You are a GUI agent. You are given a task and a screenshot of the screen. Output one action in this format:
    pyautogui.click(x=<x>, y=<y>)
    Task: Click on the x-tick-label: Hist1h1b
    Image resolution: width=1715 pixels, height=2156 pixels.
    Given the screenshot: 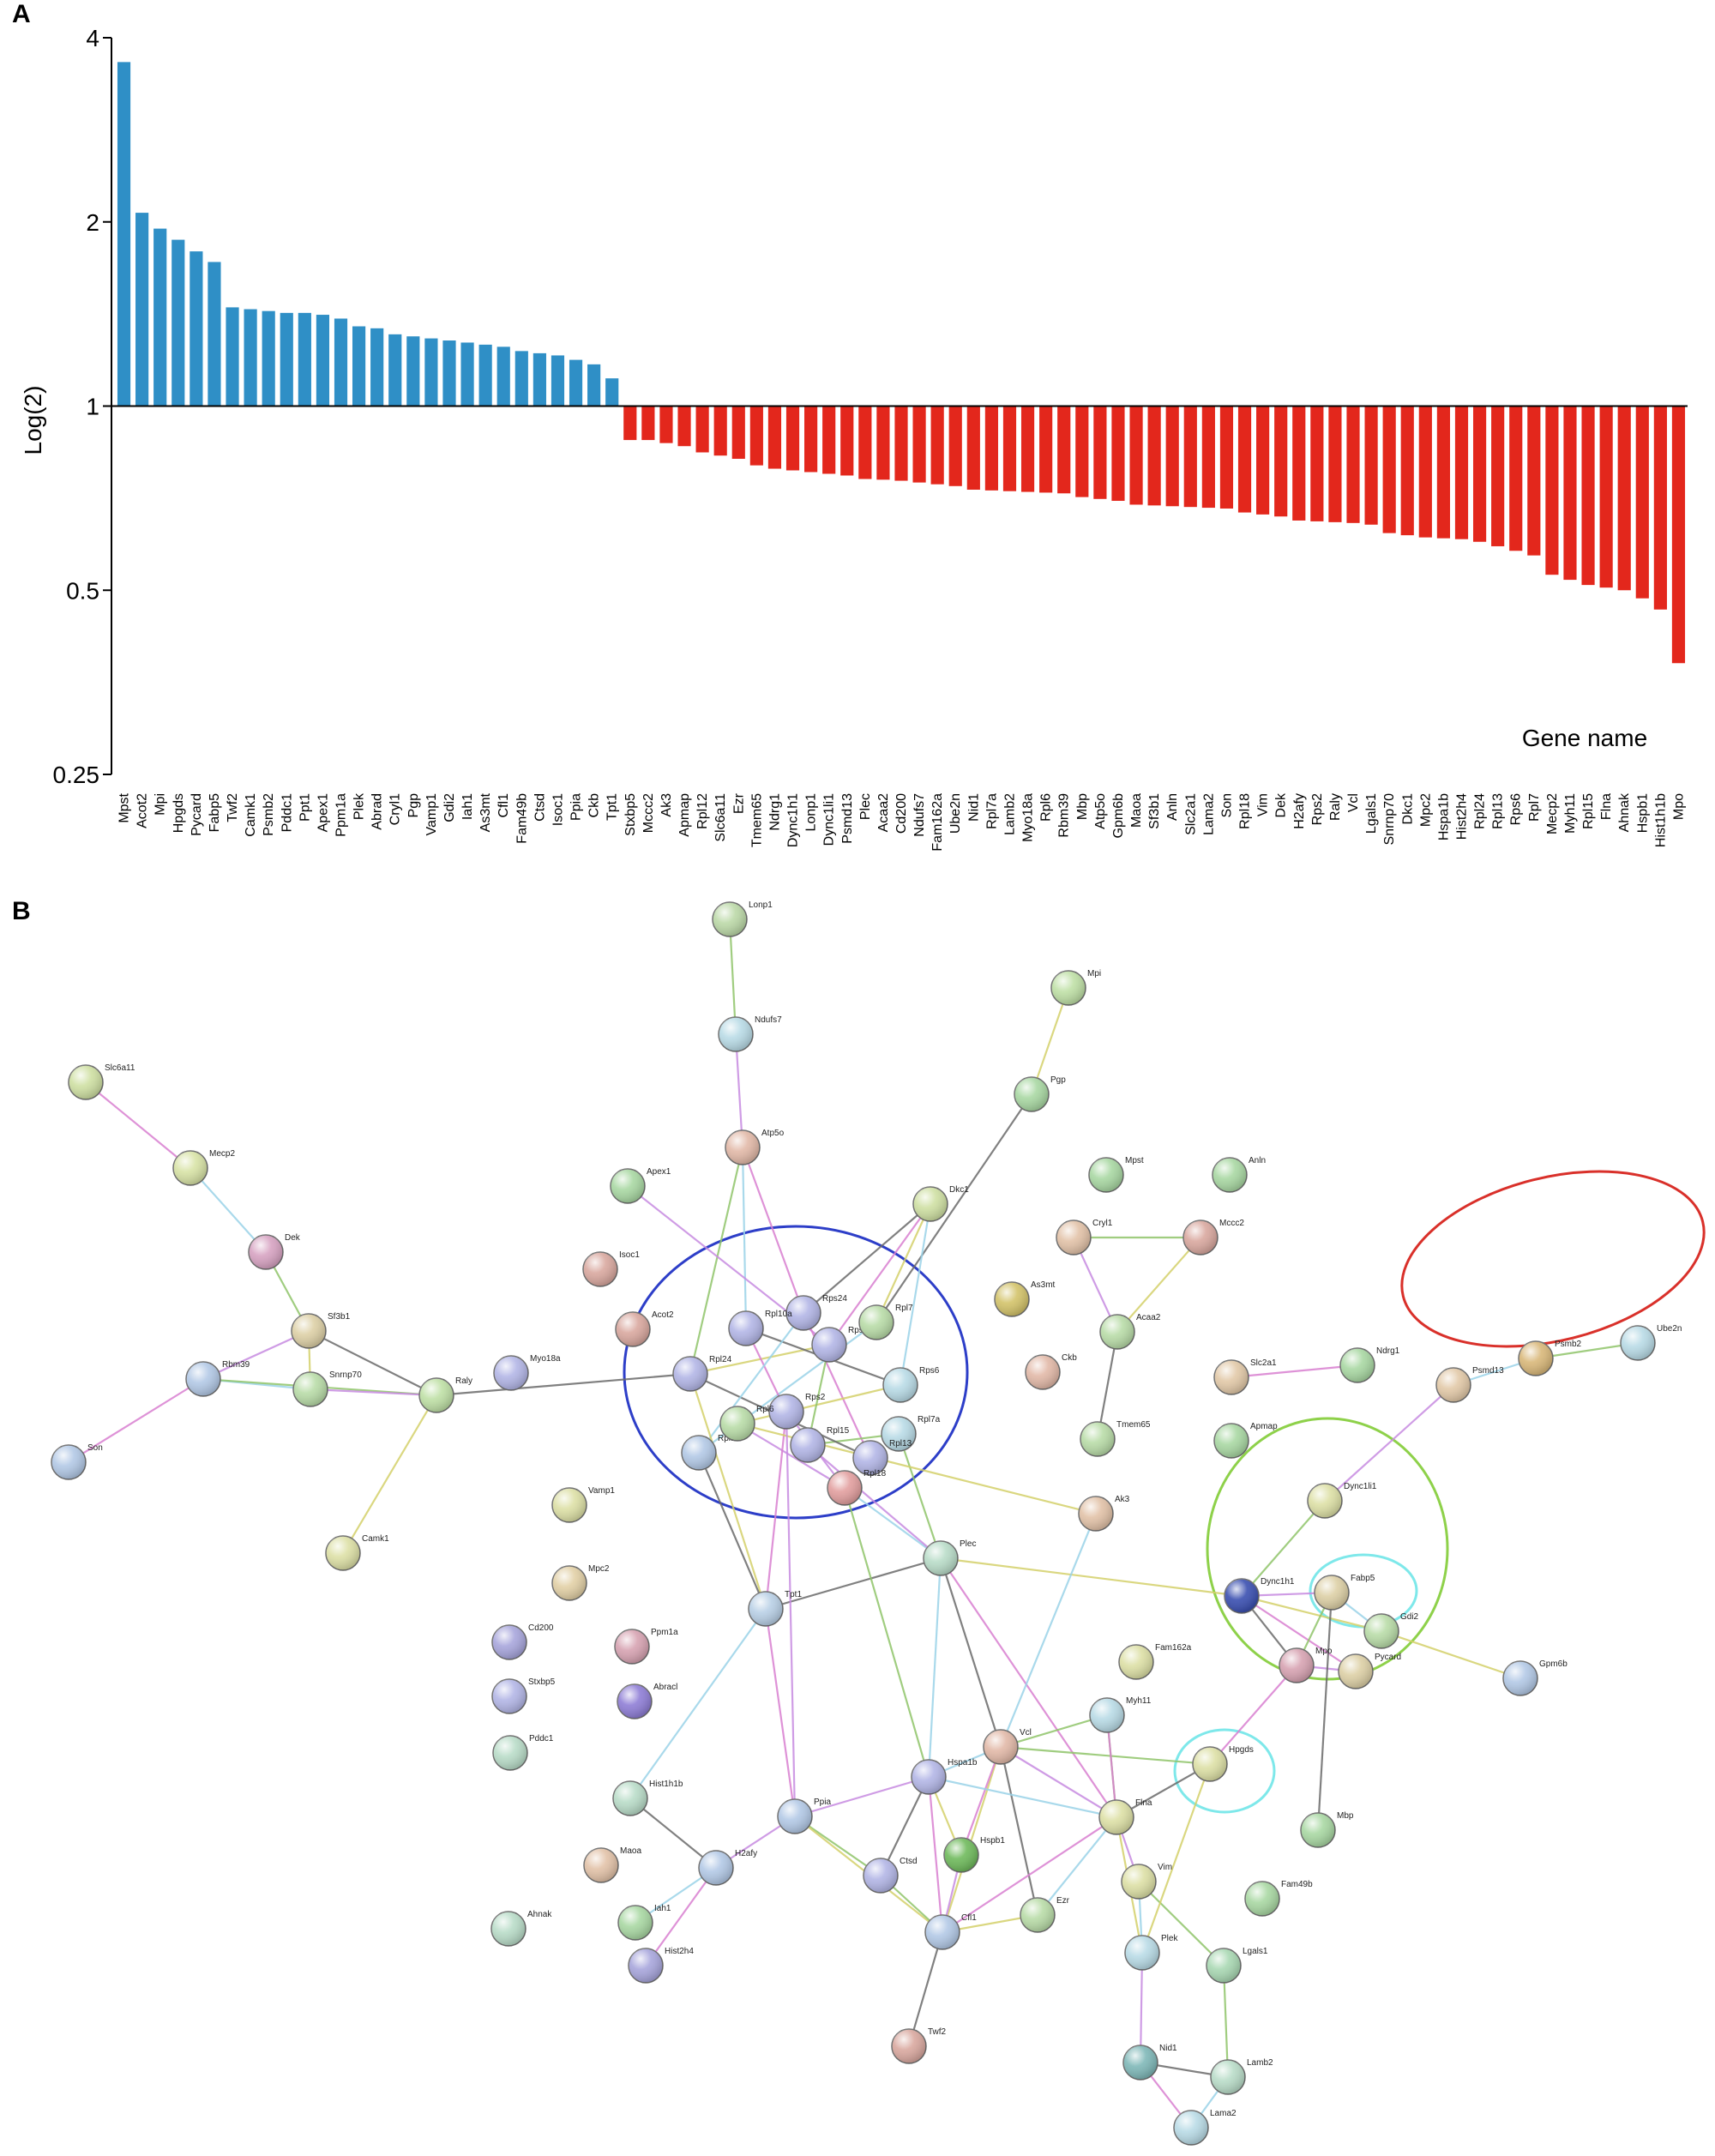 What is the action you would take?
    pyautogui.click(x=1660, y=820)
    